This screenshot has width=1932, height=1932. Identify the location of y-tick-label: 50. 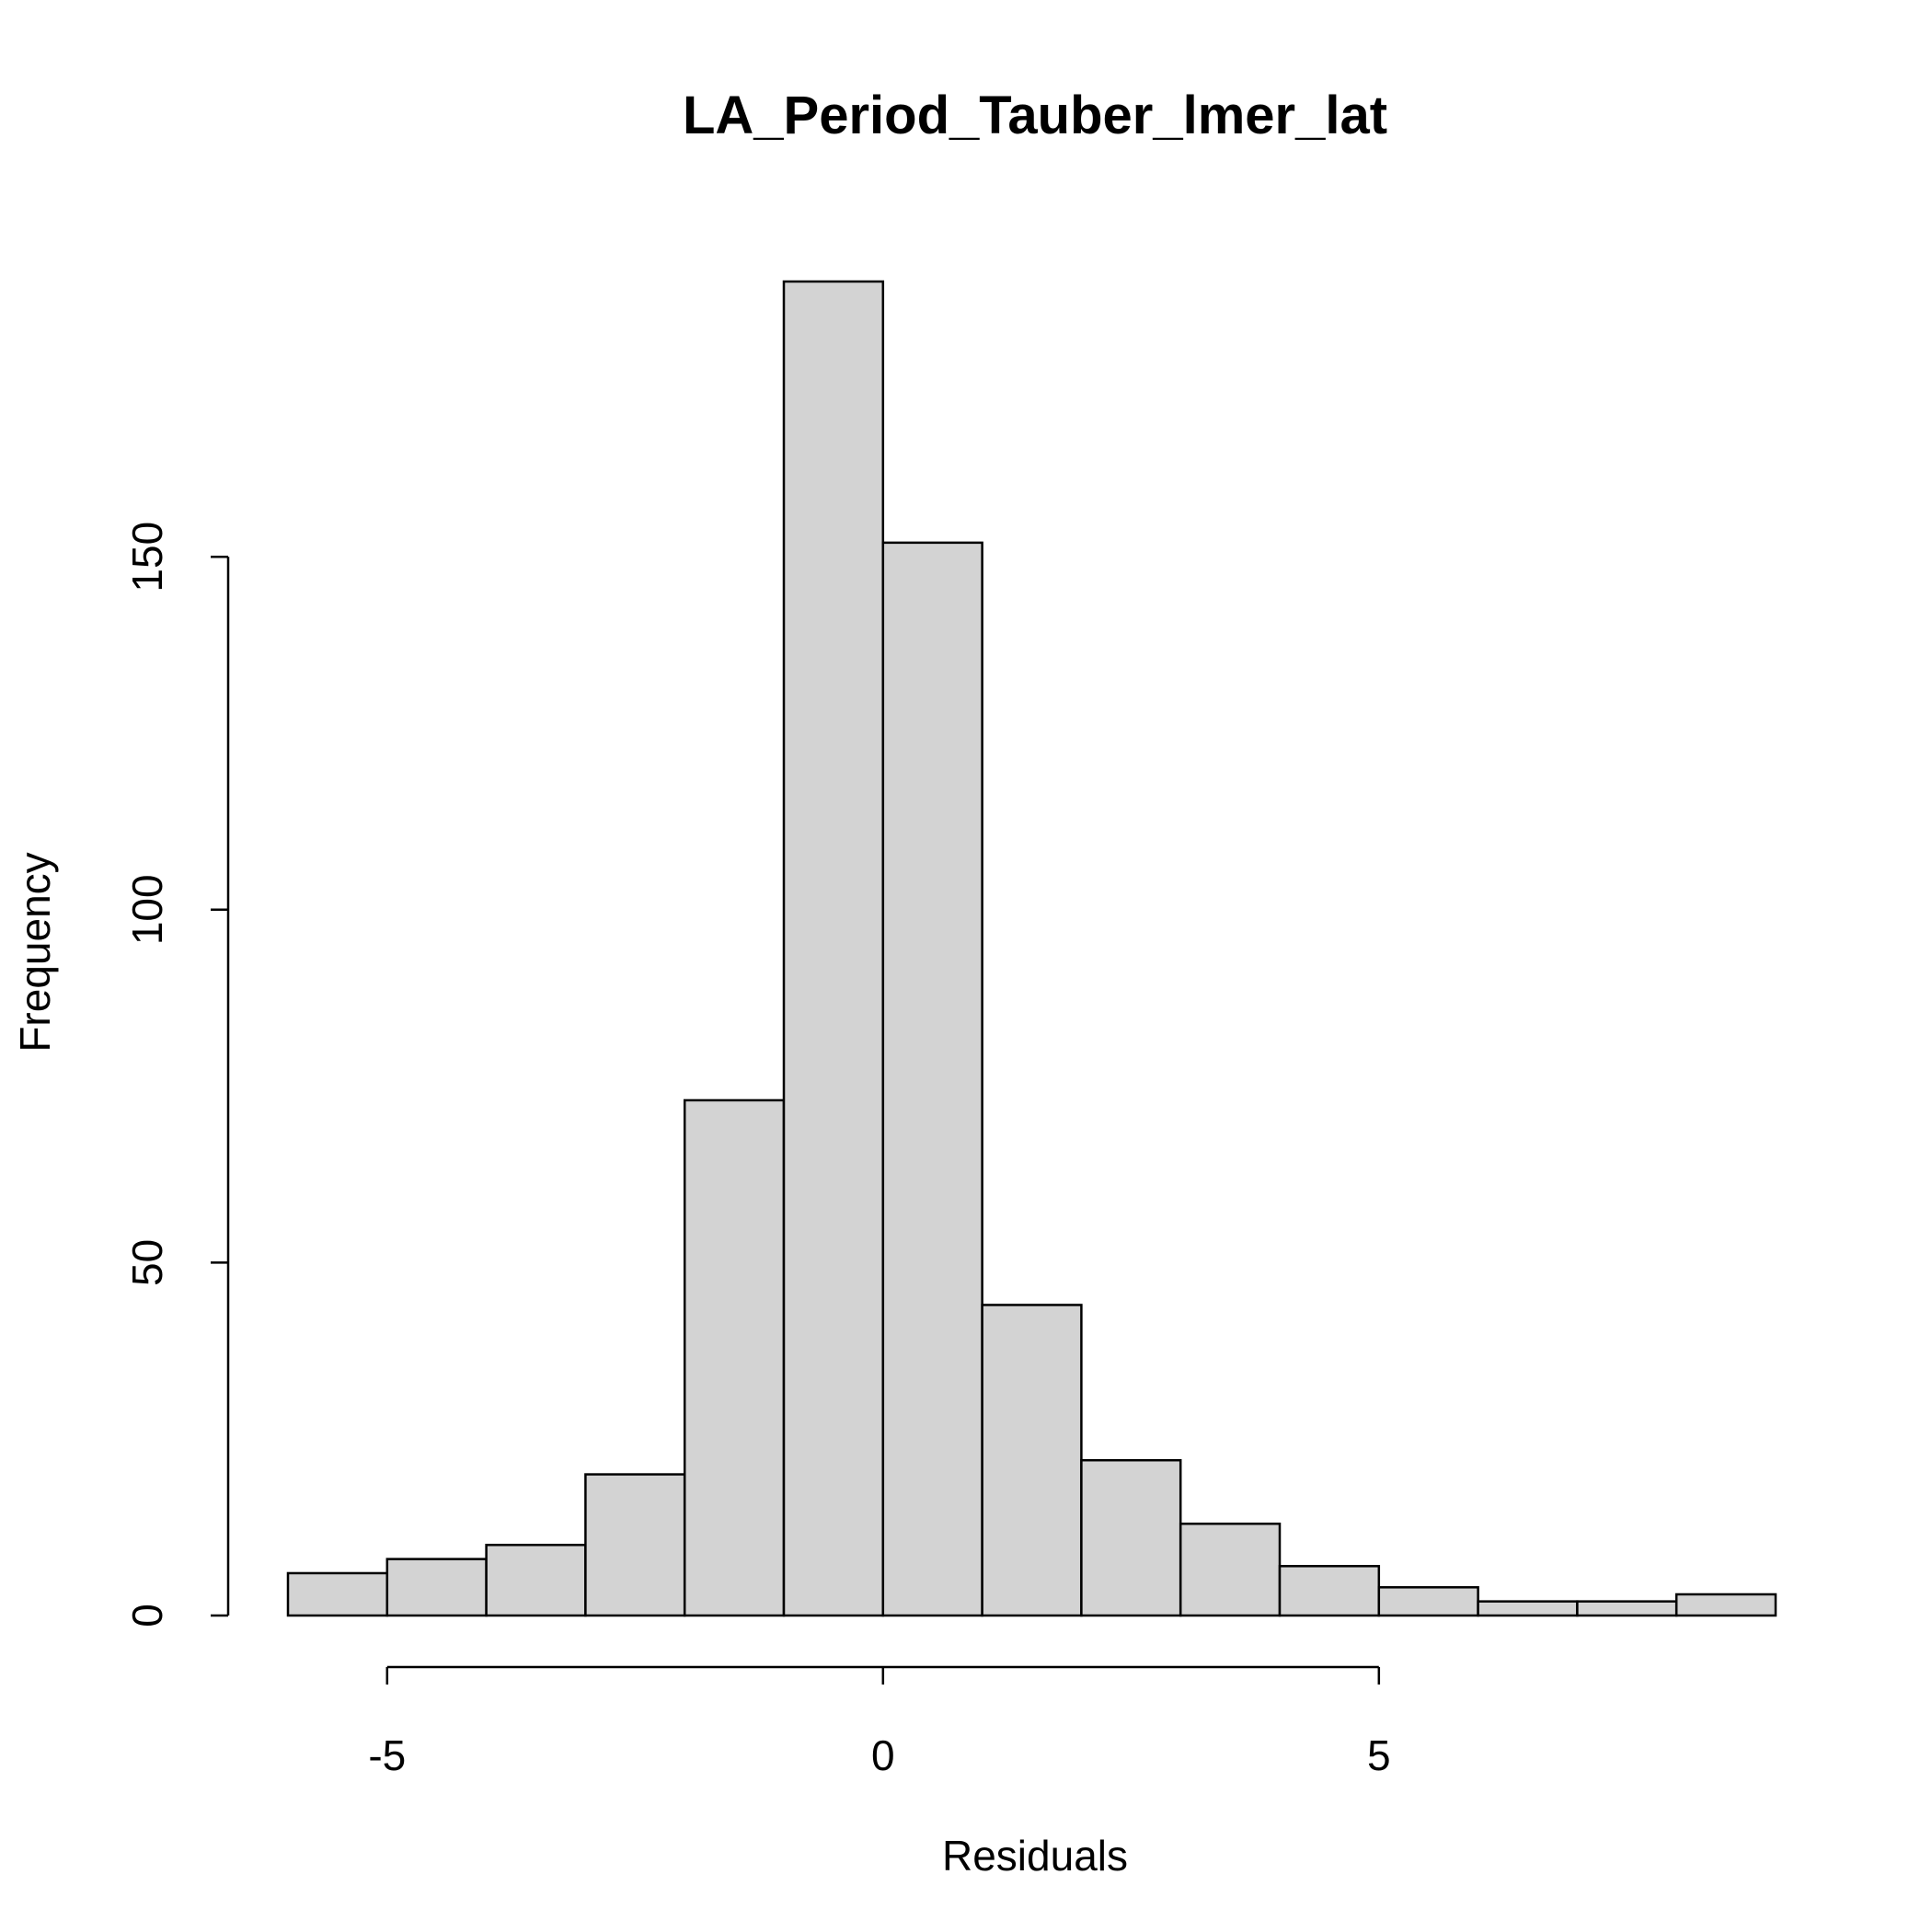
(147, 1262).